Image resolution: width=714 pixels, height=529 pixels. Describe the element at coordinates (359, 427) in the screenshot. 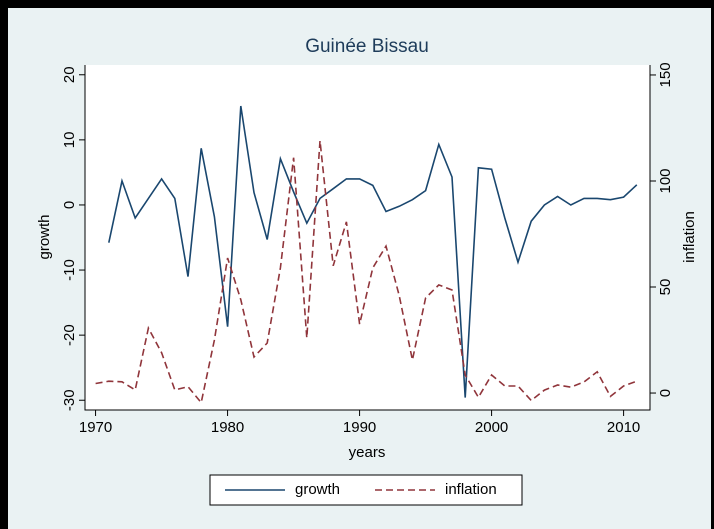

I see `x-tick-label: 1990` at that location.